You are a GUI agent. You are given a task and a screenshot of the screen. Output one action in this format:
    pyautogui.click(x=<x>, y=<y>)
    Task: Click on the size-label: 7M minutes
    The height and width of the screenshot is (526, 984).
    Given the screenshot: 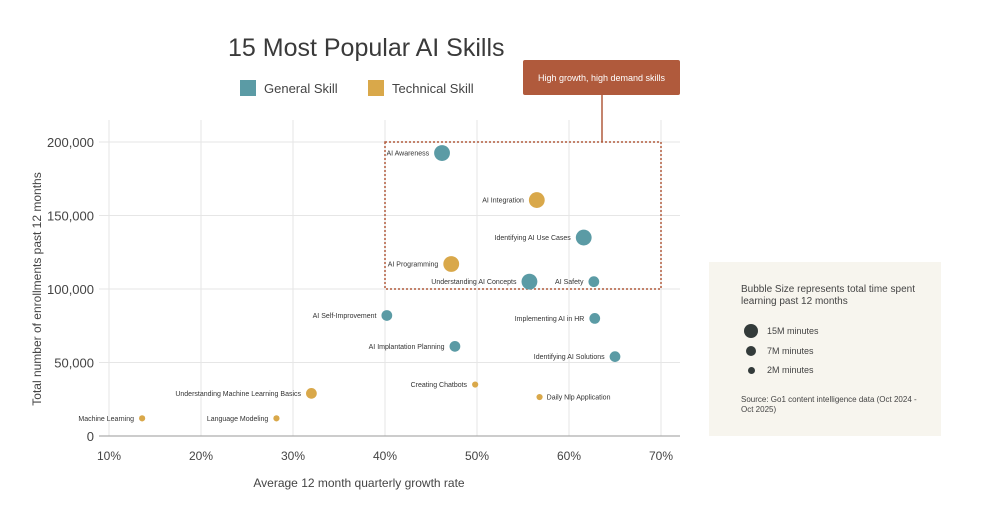 What is the action you would take?
    pyautogui.click(x=790, y=351)
    